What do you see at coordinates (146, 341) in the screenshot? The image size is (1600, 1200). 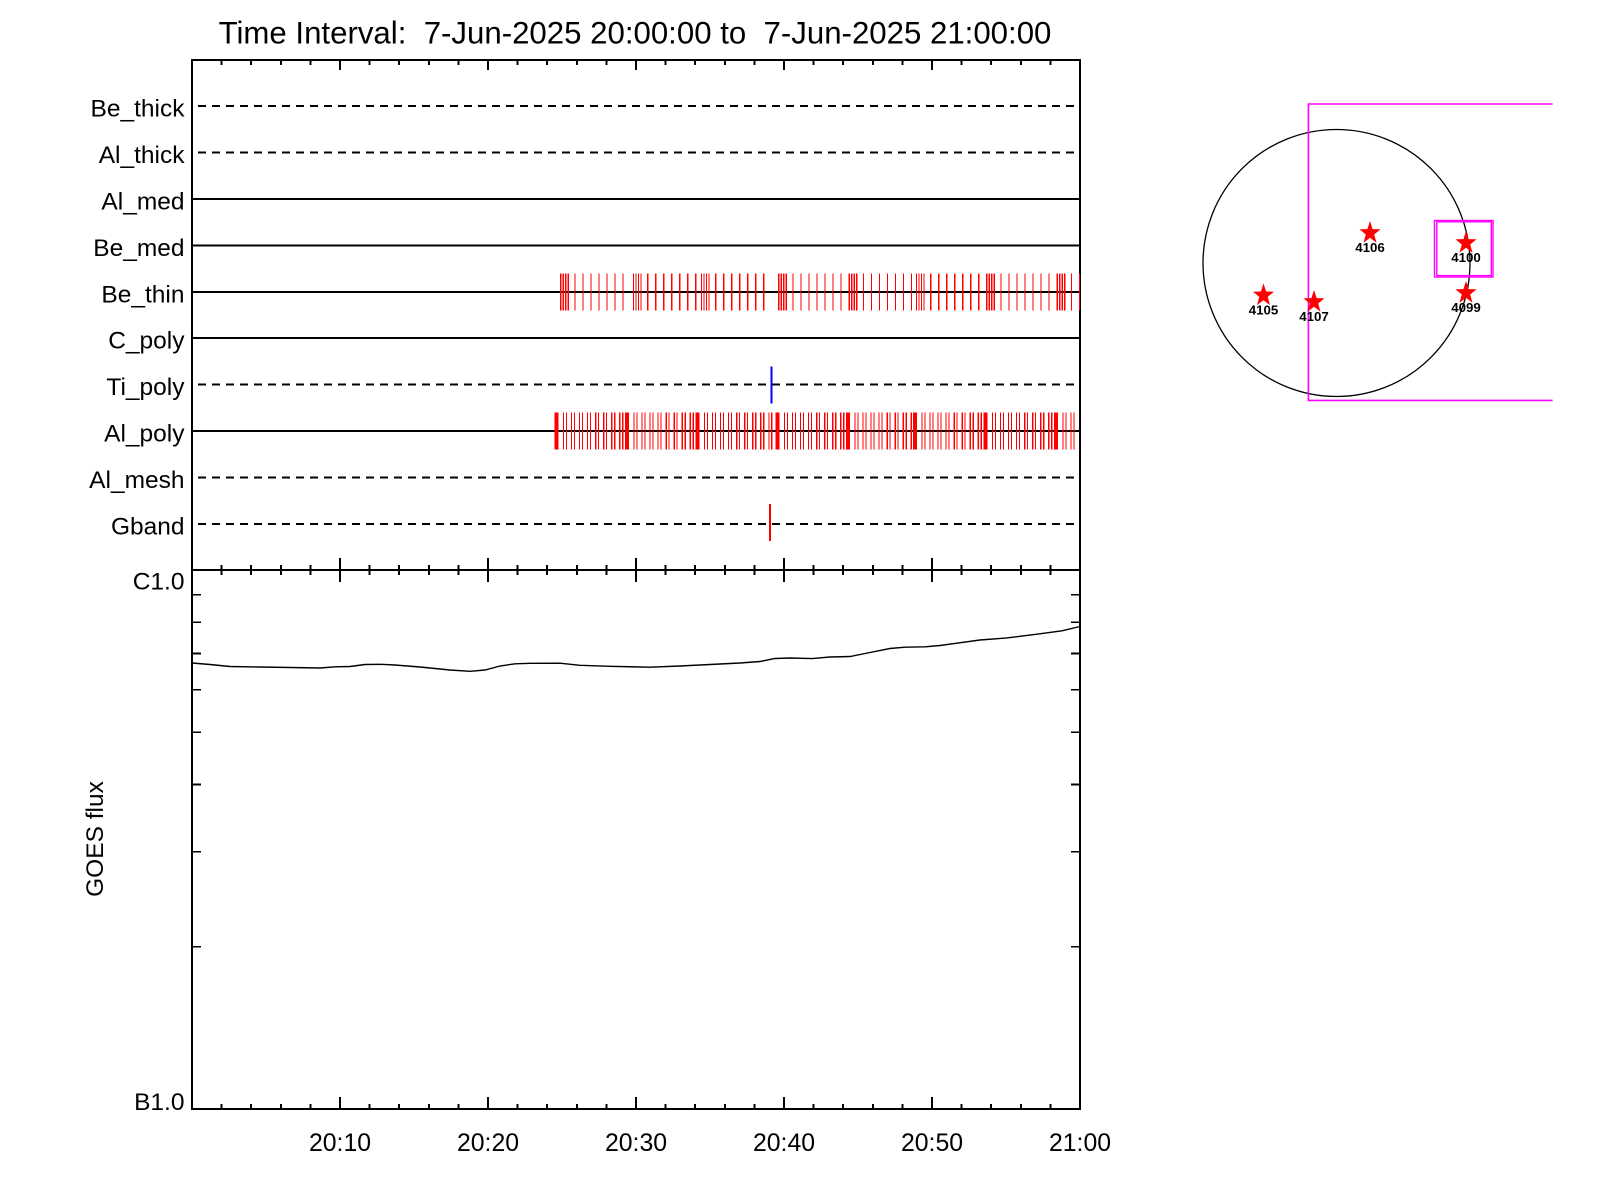 I see `svg-text: C_poly` at bounding box center [146, 341].